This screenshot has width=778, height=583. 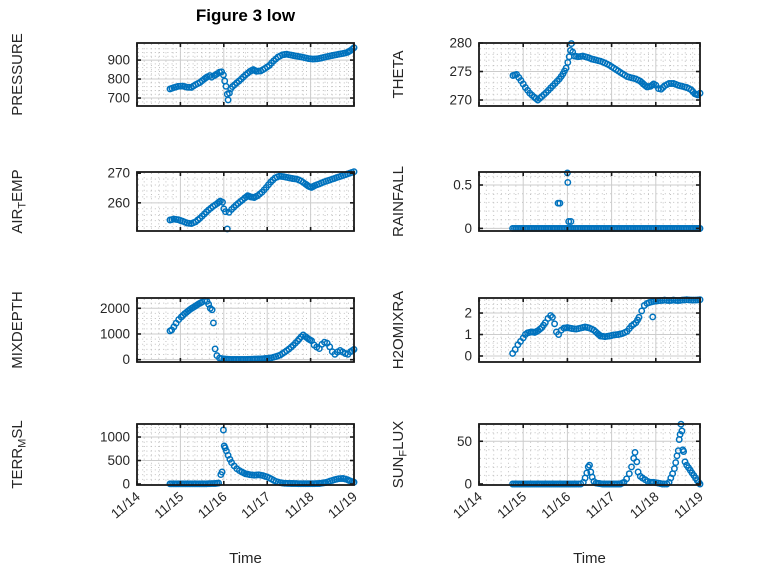 What do you see at coordinates (400, 455) in the screenshot?
I see `y-axis-label-sun-flux: SUNFLUX` at bounding box center [400, 455].